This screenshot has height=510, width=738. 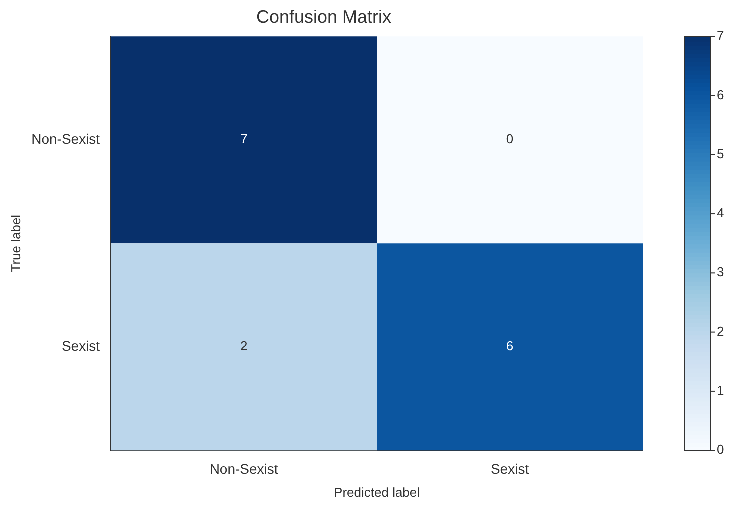 I want to click on color-bar-label: 7, so click(x=720, y=36).